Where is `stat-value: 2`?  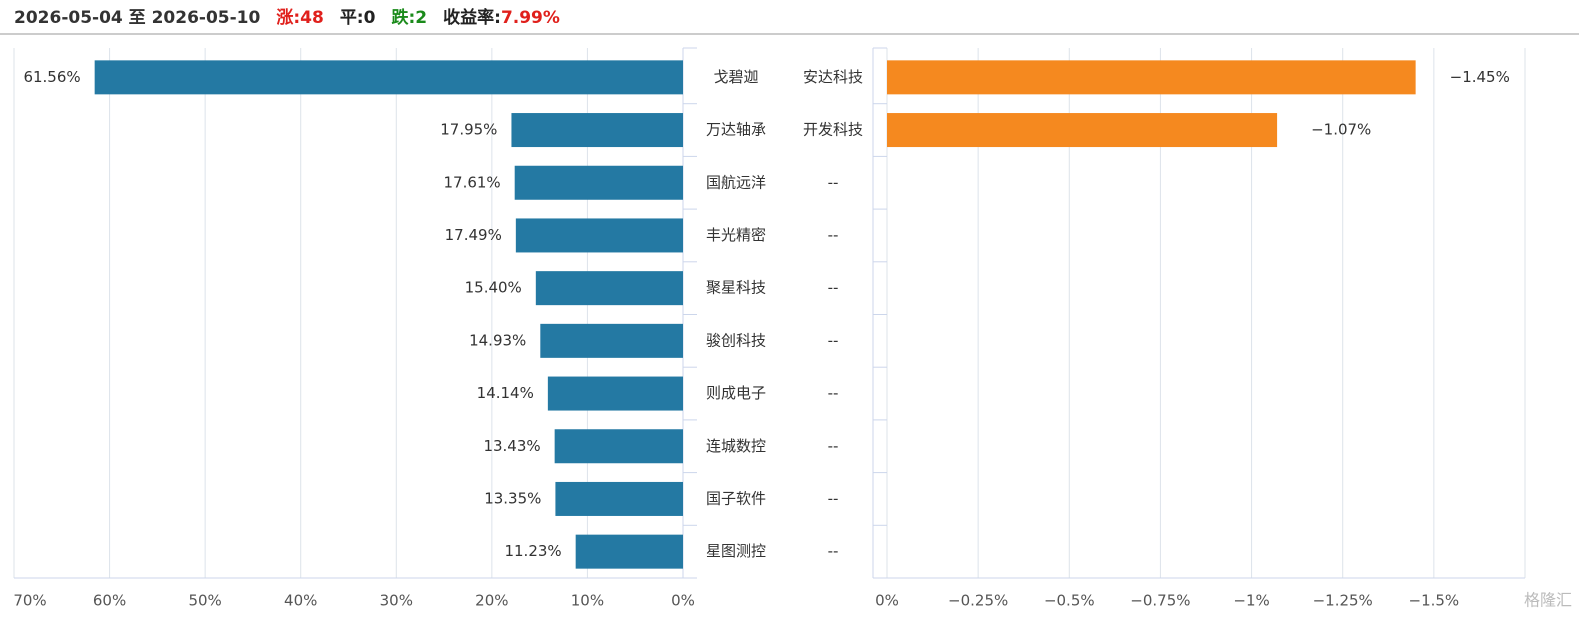
stat-value: 2 is located at coordinates (421, 18).